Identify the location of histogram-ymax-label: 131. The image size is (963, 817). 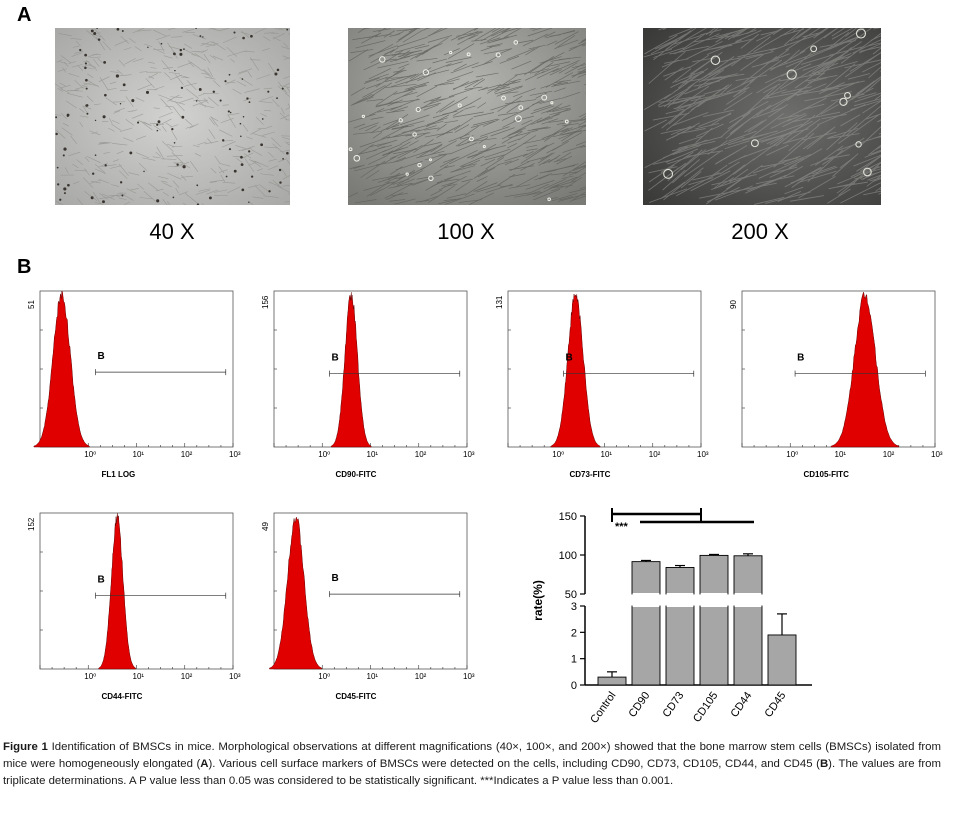
(499, 302).